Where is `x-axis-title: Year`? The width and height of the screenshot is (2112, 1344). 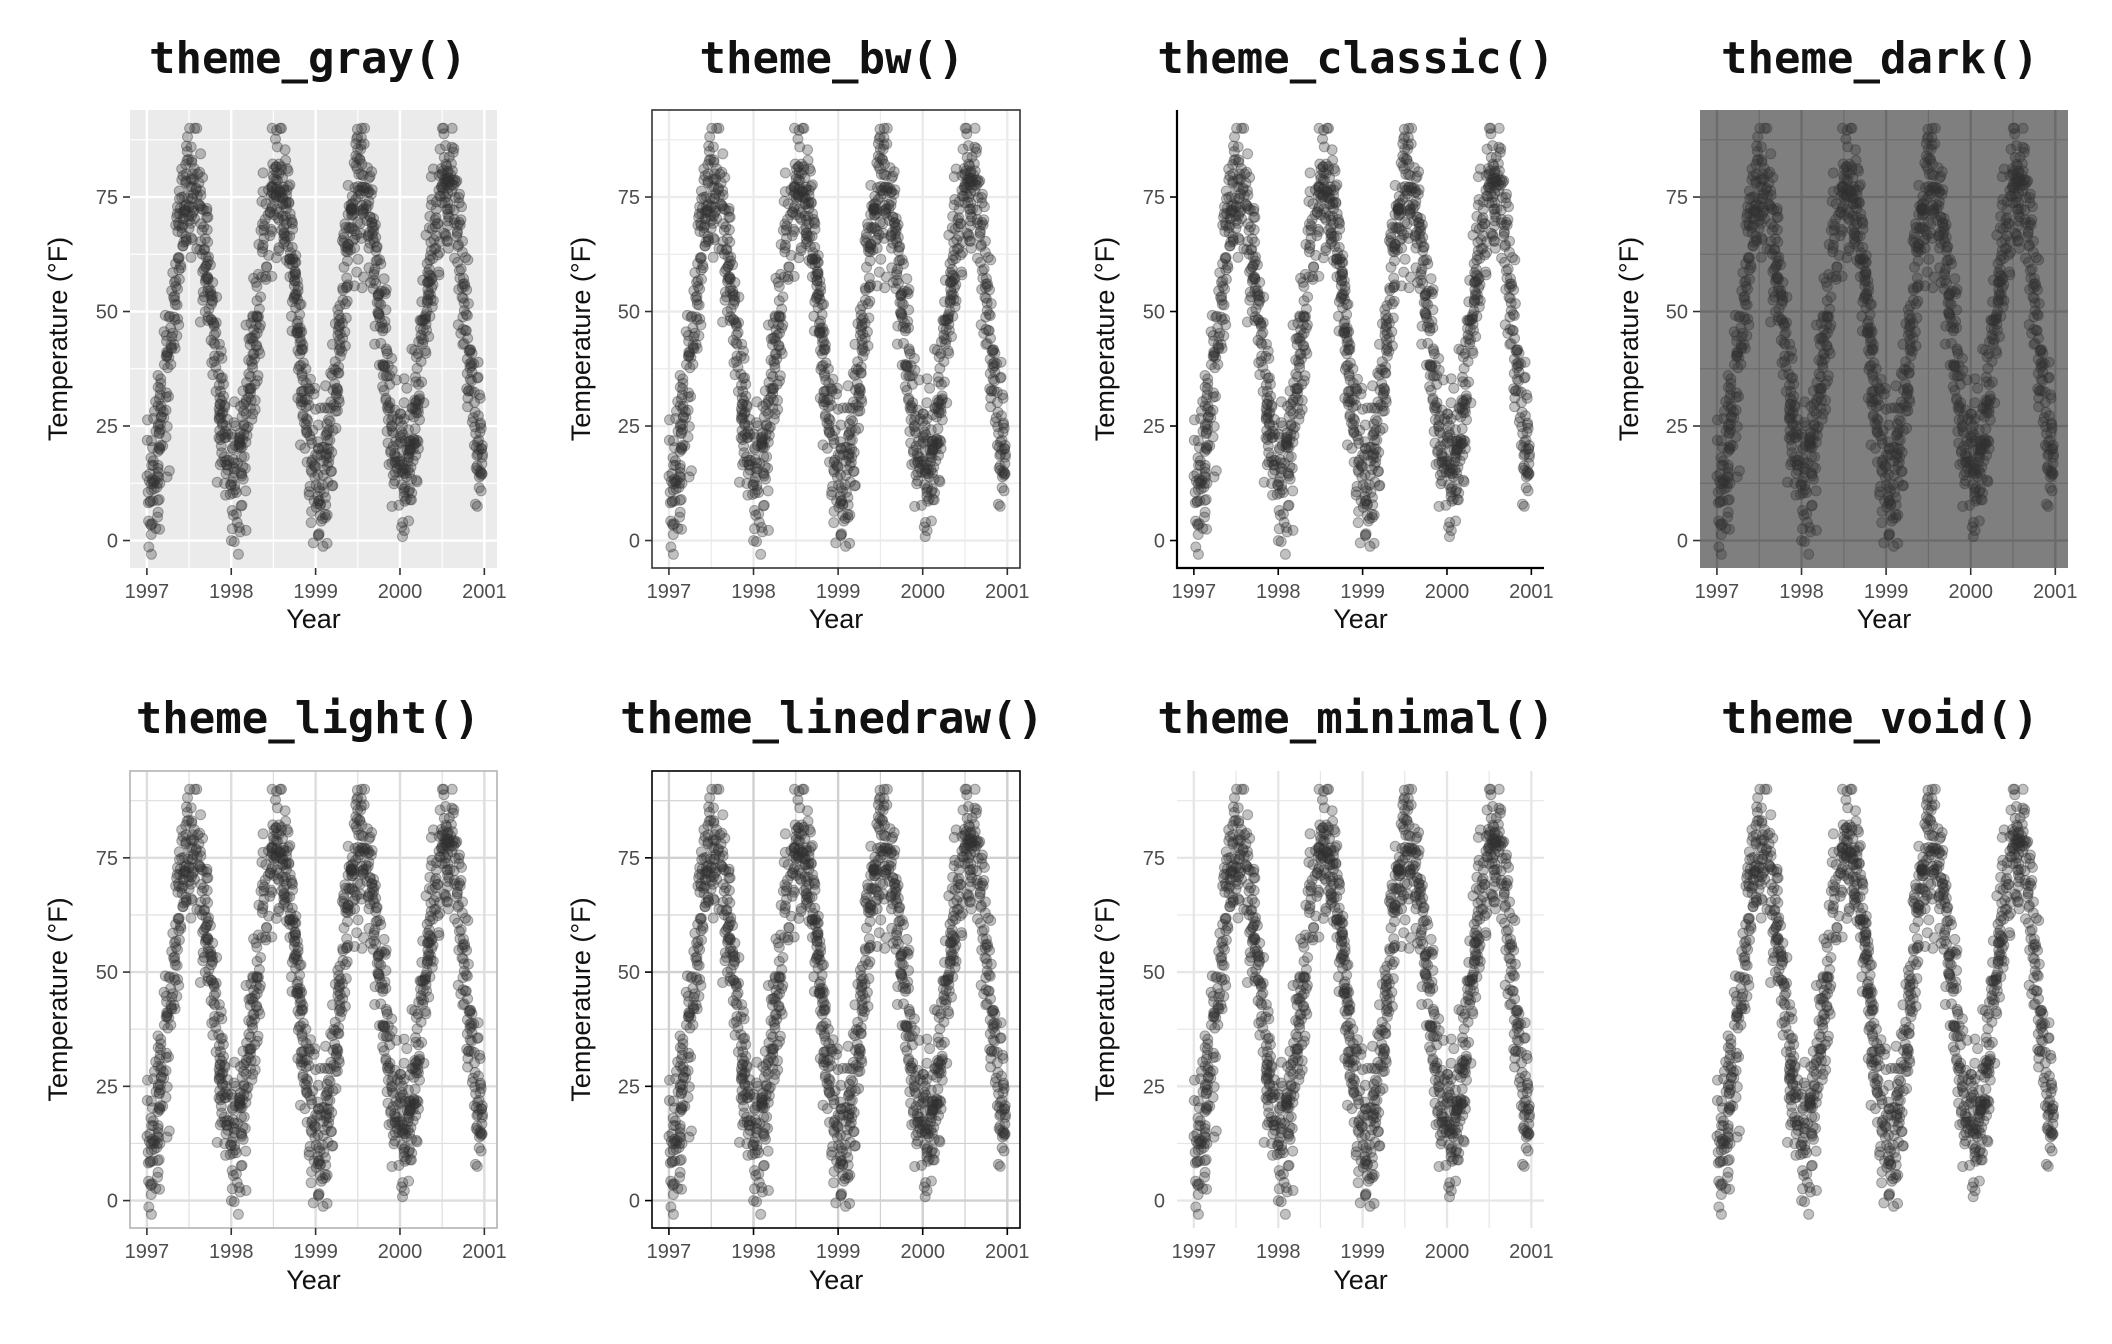 x-axis-title: Year is located at coordinates (1360, 619).